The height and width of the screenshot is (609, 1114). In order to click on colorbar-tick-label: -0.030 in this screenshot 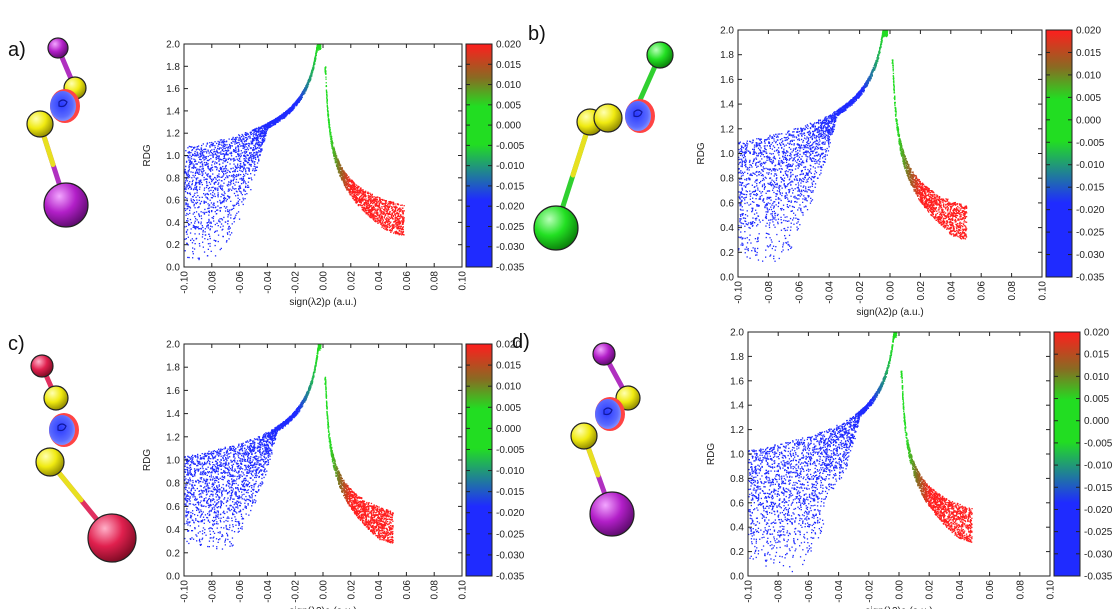, I will do `click(510, 247)`.